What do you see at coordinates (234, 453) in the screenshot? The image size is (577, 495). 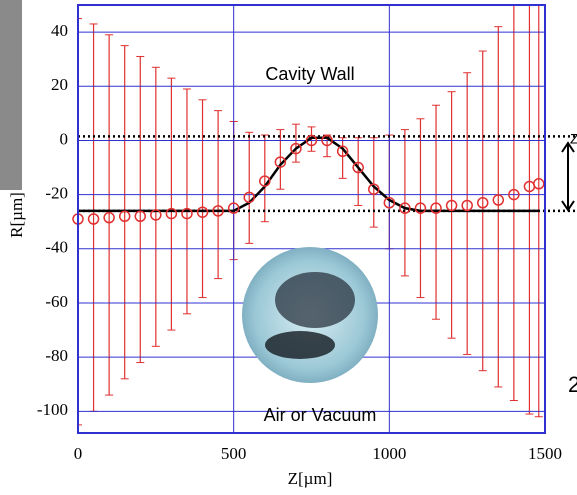 I see `x-tick-label: 500` at bounding box center [234, 453].